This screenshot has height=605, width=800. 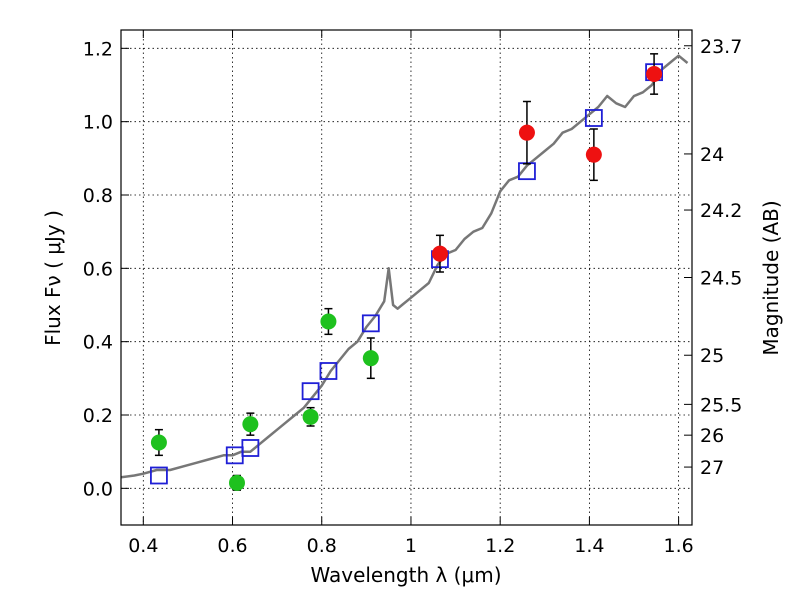 I want to click on y-tick-label: 0.6, so click(x=98, y=269).